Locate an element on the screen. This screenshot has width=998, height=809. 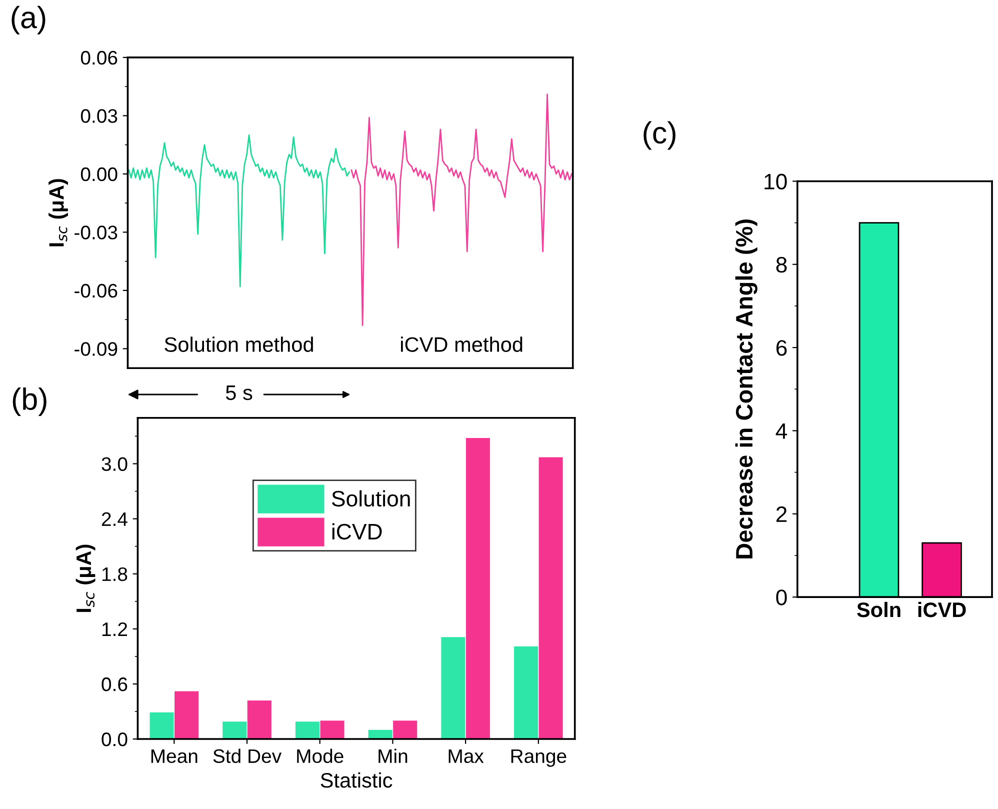
chart-title: (b) is located at coordinates (29, 402).